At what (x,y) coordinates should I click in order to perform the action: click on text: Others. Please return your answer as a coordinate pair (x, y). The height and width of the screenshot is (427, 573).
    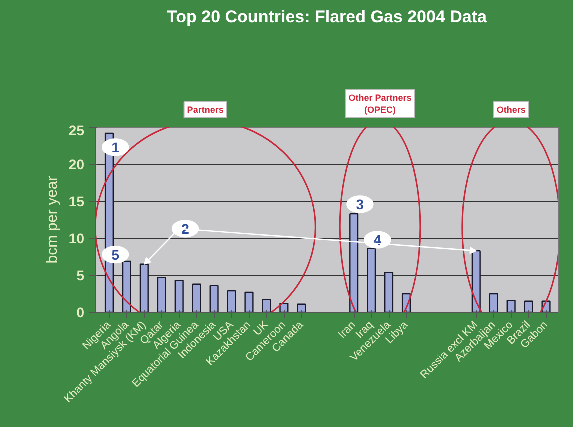
    Looking at the image, I should click on (511, 109).